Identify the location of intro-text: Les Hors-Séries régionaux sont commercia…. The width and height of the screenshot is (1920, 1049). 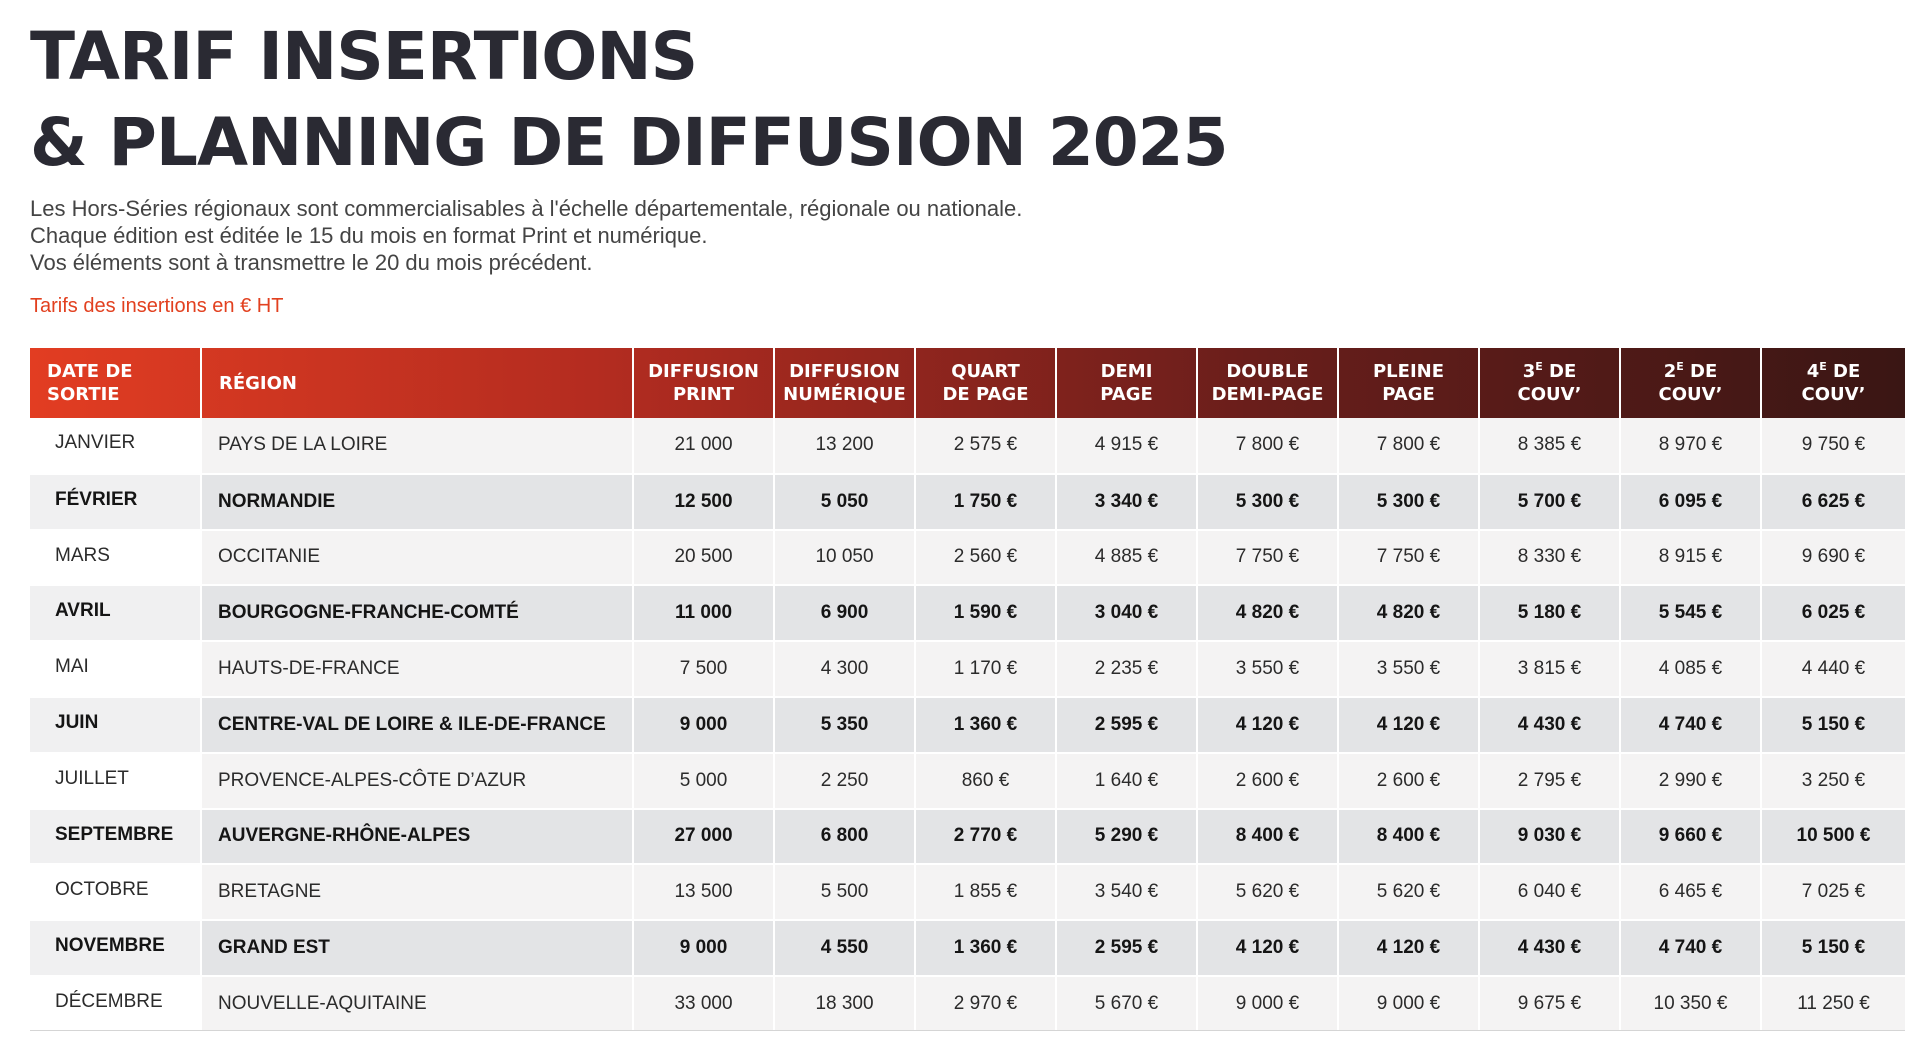
(526, 235).